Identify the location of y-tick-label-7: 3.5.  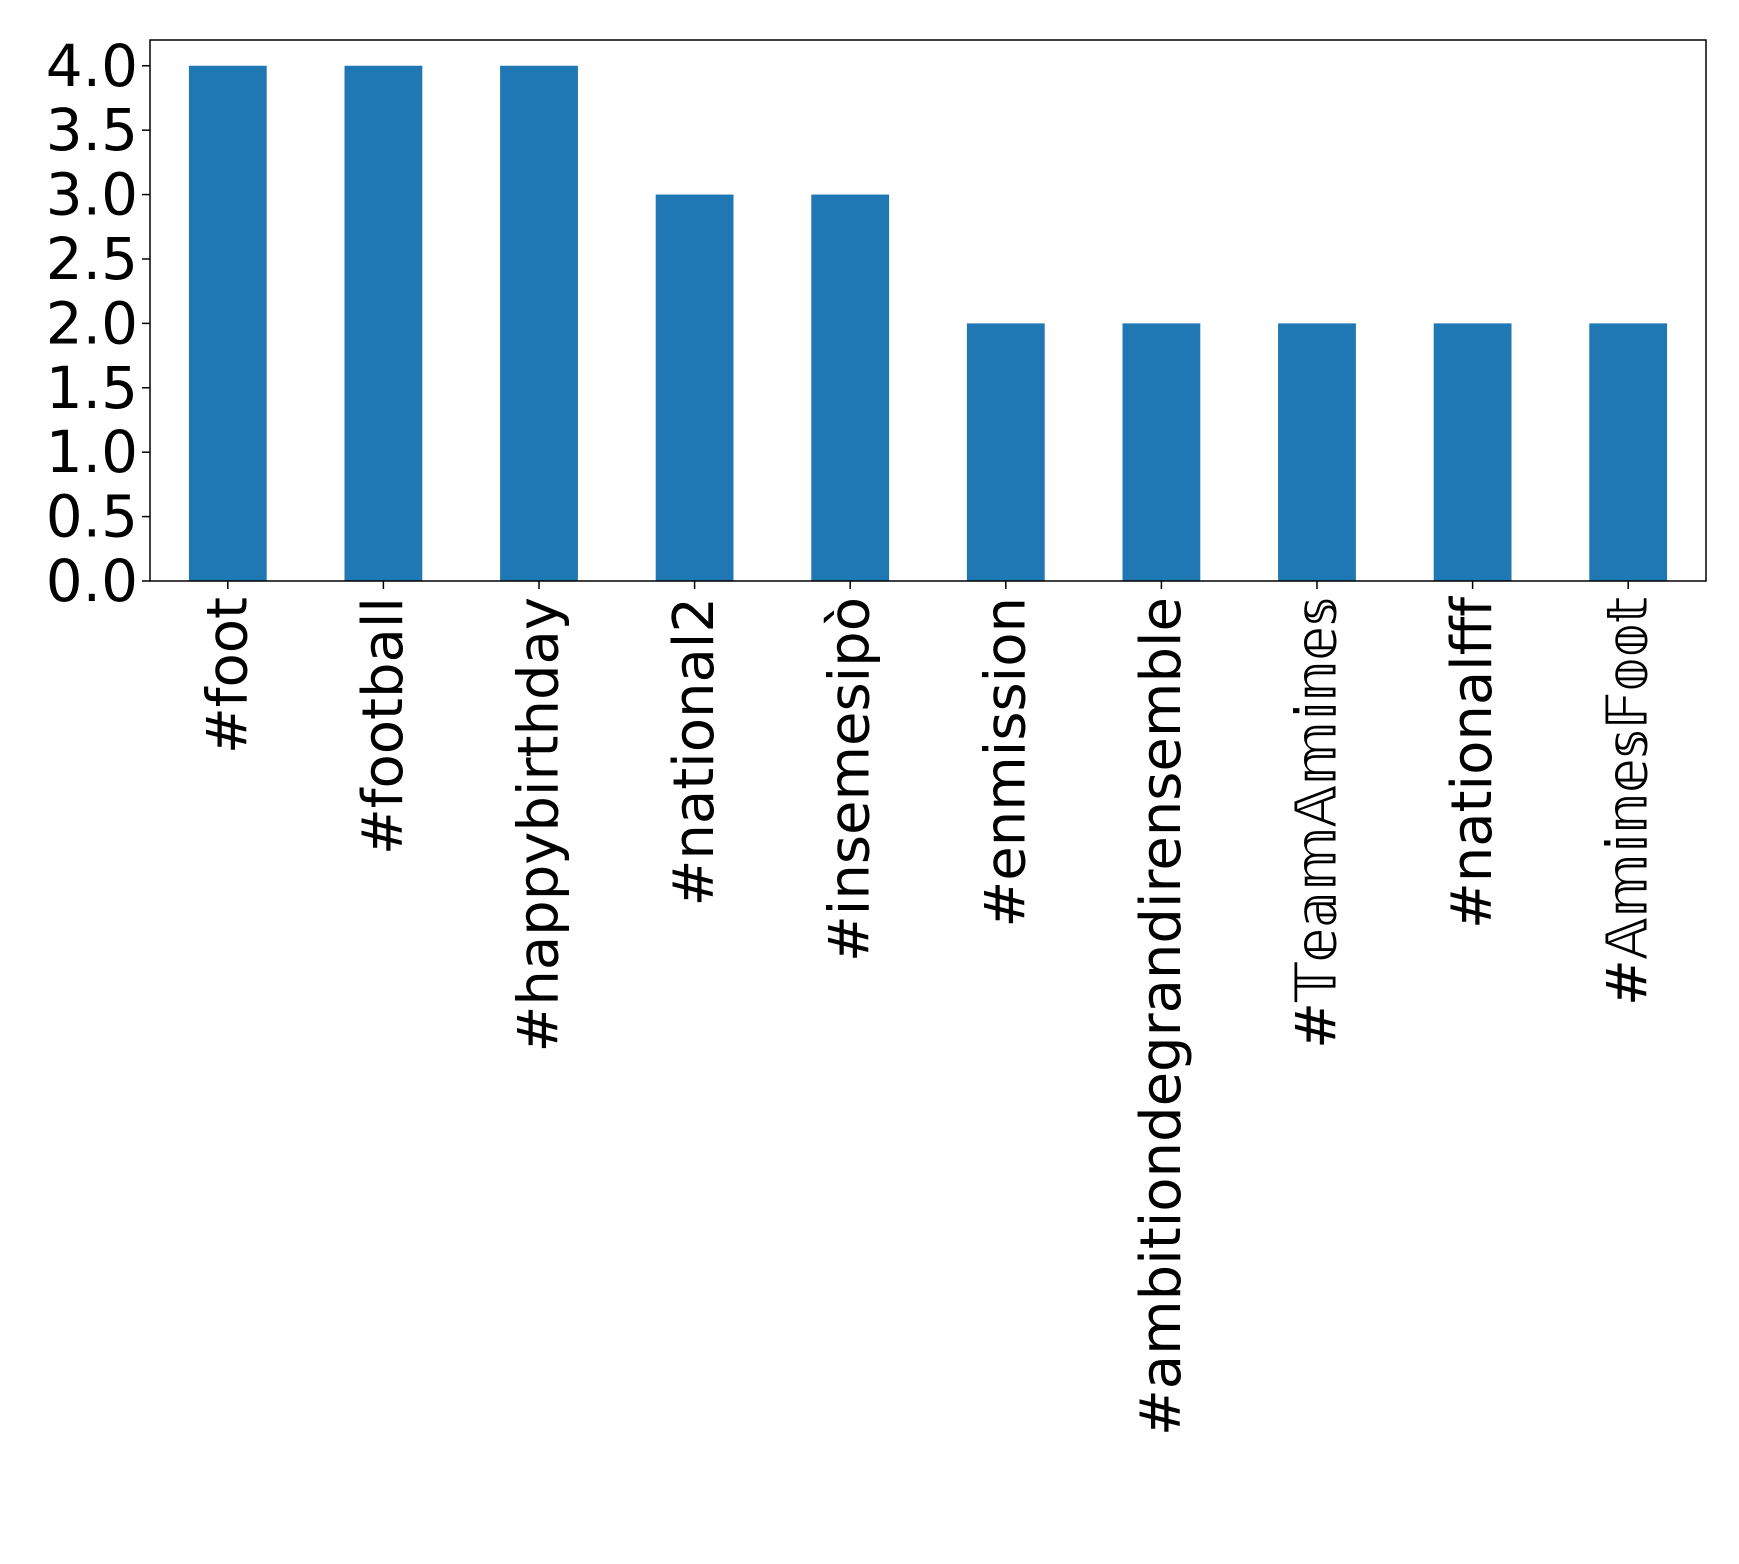
(92, 130).